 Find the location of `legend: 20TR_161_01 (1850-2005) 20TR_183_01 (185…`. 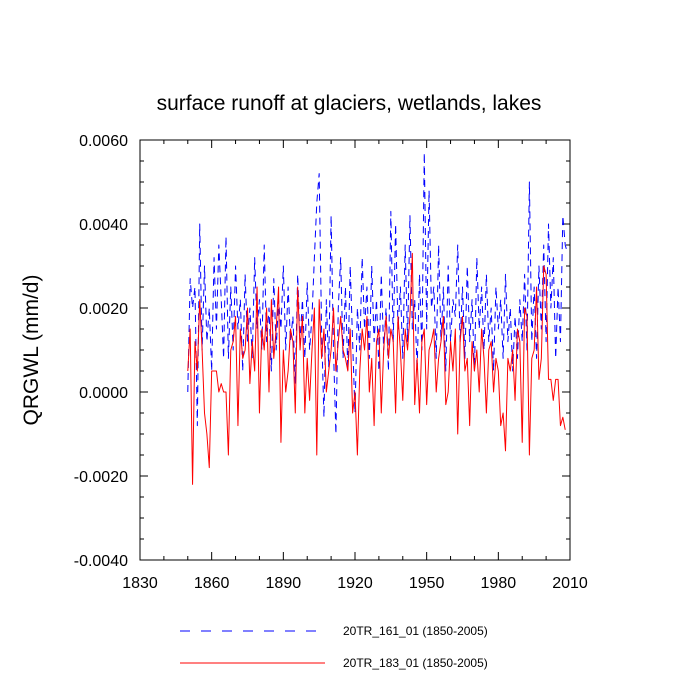

legend: 20TR_161_01 (1850-2005) 20TR_183_01 (185… is located at coordinates (334, 647).